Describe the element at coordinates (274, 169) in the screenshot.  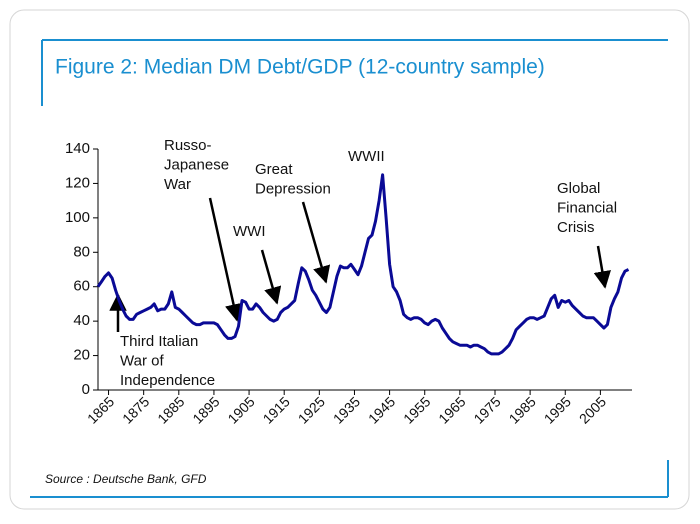
I see `annotation: Great` at that location.